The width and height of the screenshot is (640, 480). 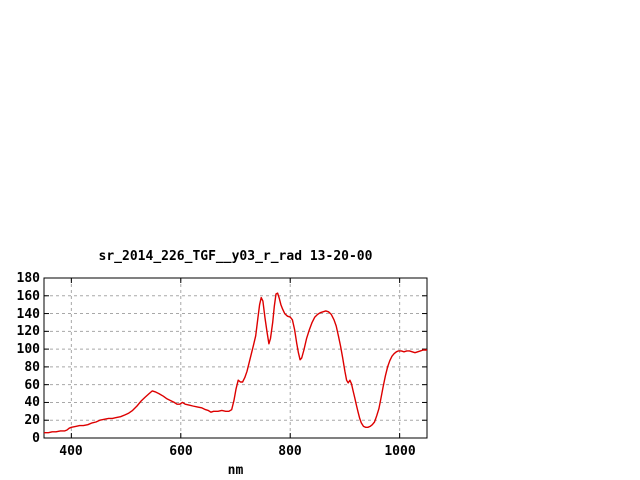 I want to click on y-tick-label: 120, so click(x=28, y=331).